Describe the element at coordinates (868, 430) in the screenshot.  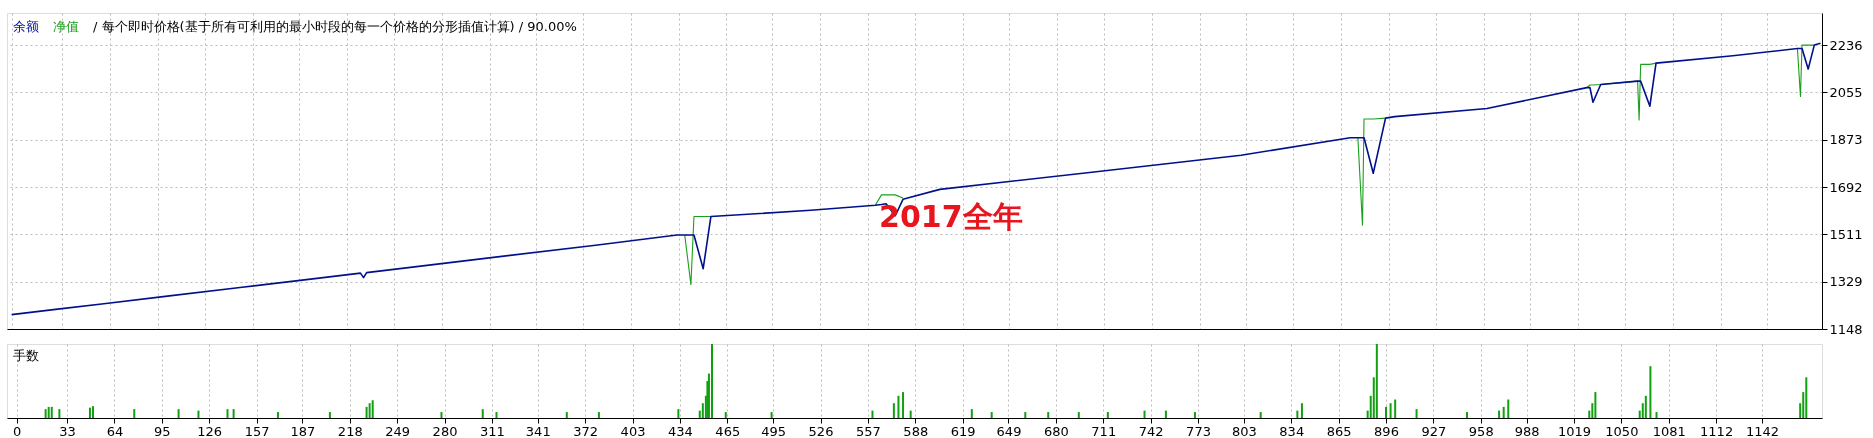
I see `x-tick-label: 557` at that location.